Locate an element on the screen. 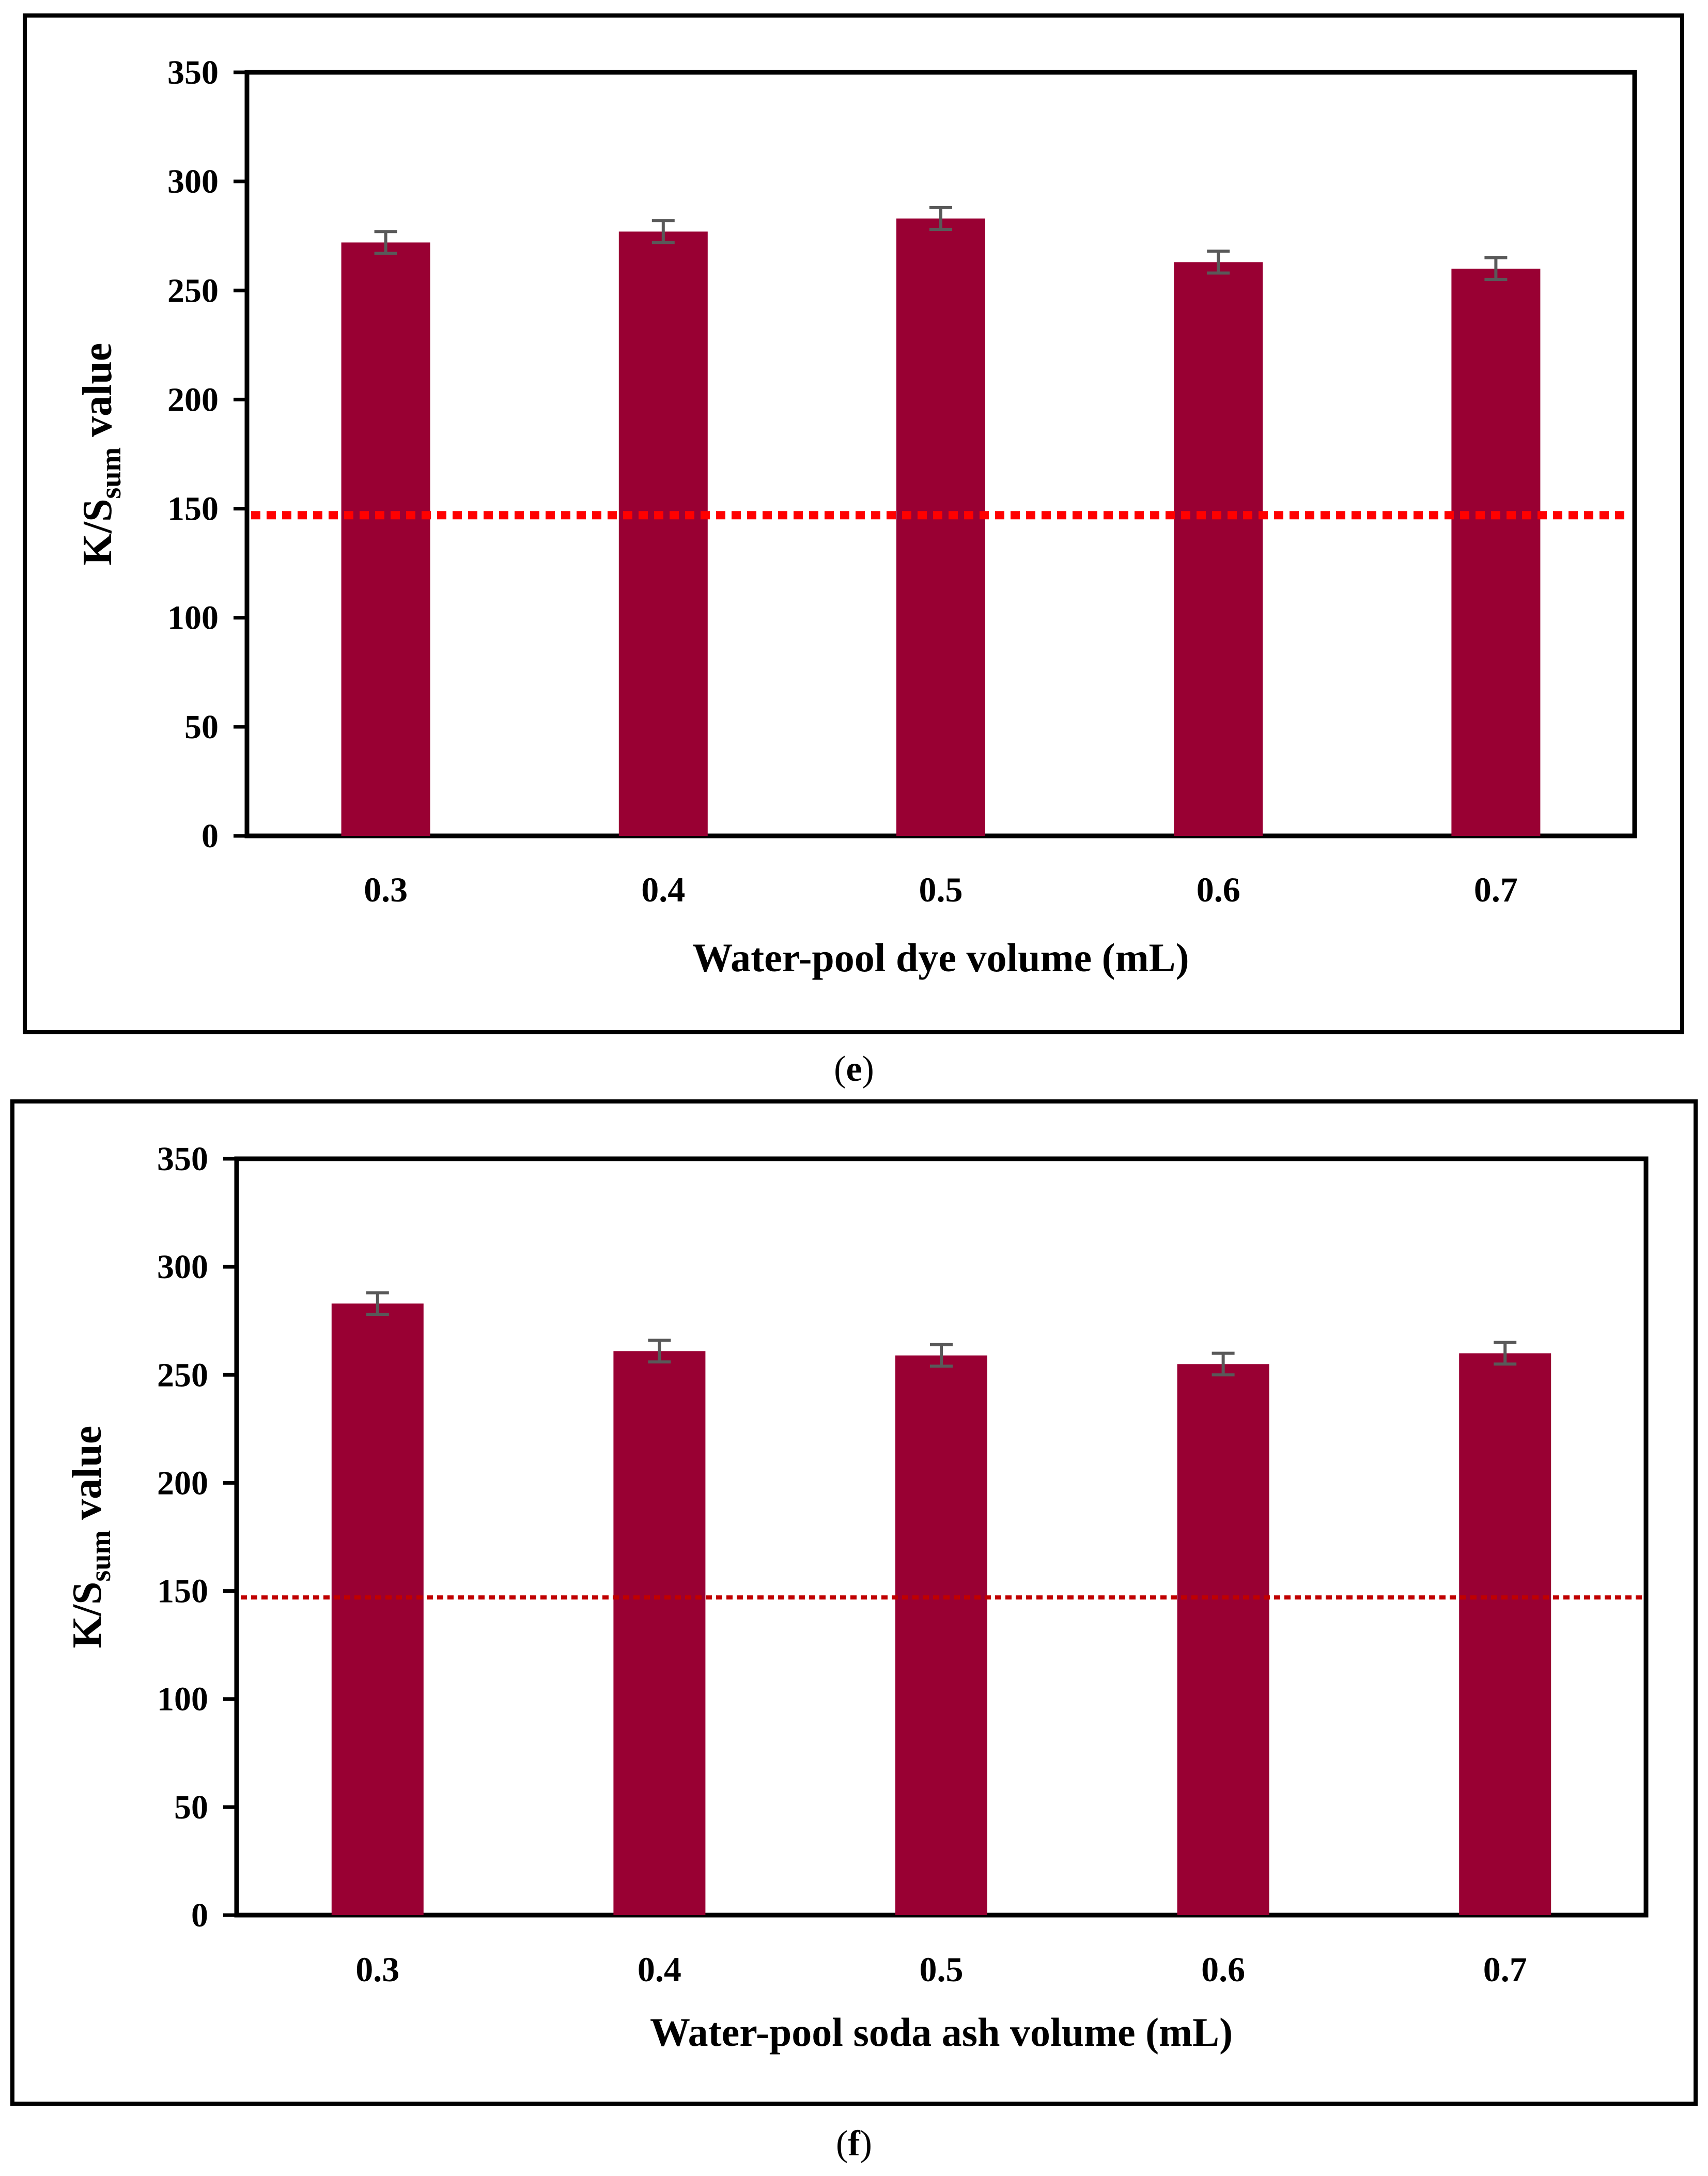 The image size is (1708, 2176). caption-letter-f: f is located at coordinates (854, 2144).